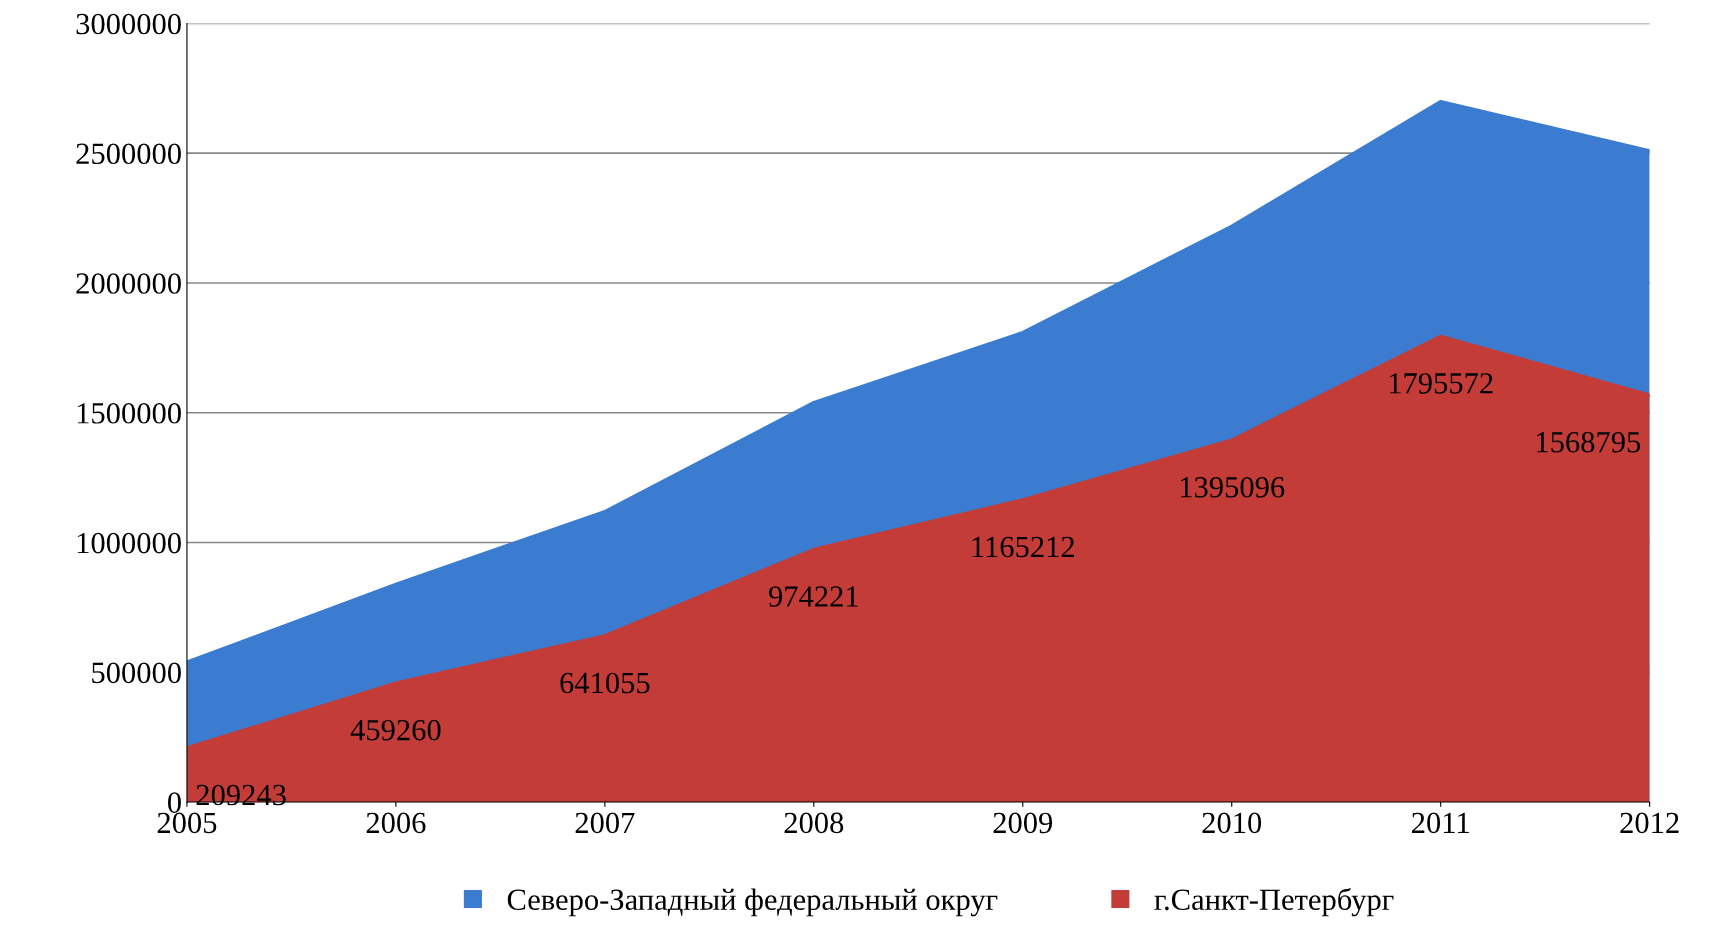  What do you see at coordinates (128, 283) in the screenshot?
I see `y-tick-label: 2000000` at bounding box center [128, 283].